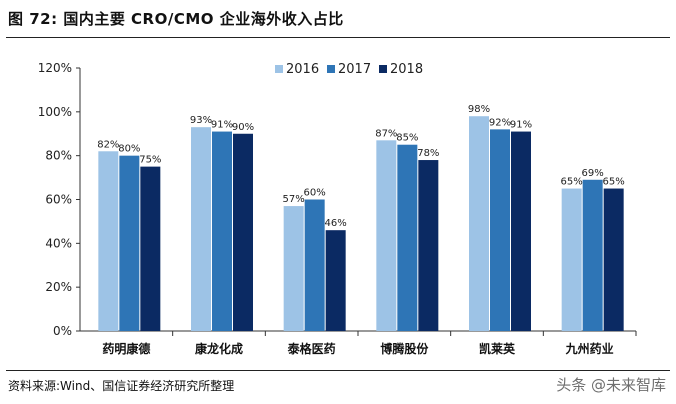 The width and height of the screenshot is (676, 404). What do you see at coordinates (315, 193) in the screenshot?
I see `data-label: 60%` at bounding box center [315, 193].